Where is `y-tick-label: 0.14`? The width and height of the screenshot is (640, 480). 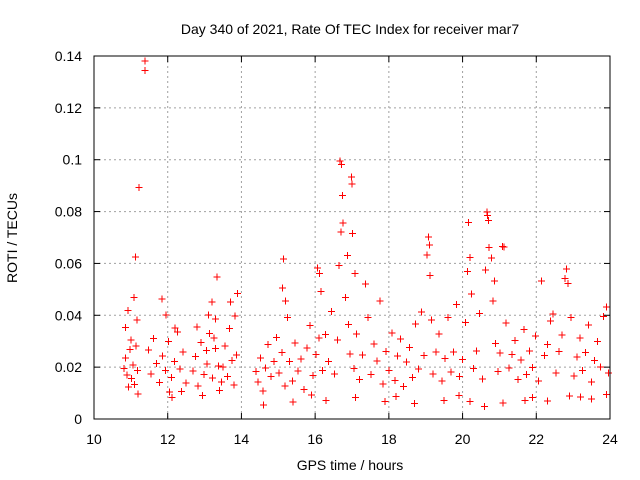 y-tick-label: 0.14 is located at coordinates (68, 56).